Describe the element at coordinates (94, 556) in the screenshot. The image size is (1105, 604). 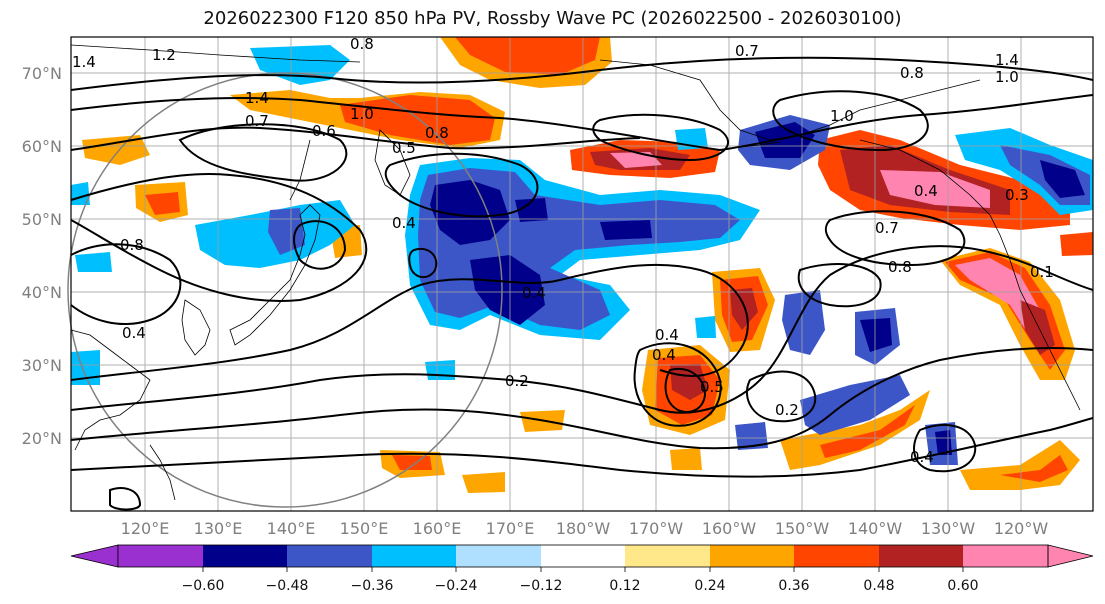
I see `colorbar-extend-left` at that location.